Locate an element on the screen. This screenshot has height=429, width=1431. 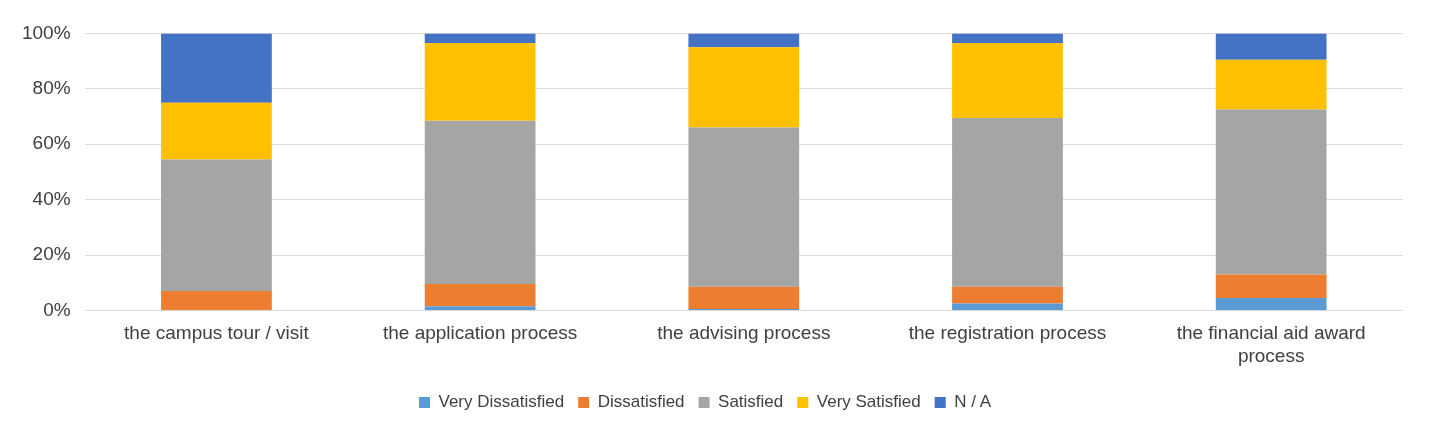
y-tick-label: 0% is located at coordinates (57, 309).